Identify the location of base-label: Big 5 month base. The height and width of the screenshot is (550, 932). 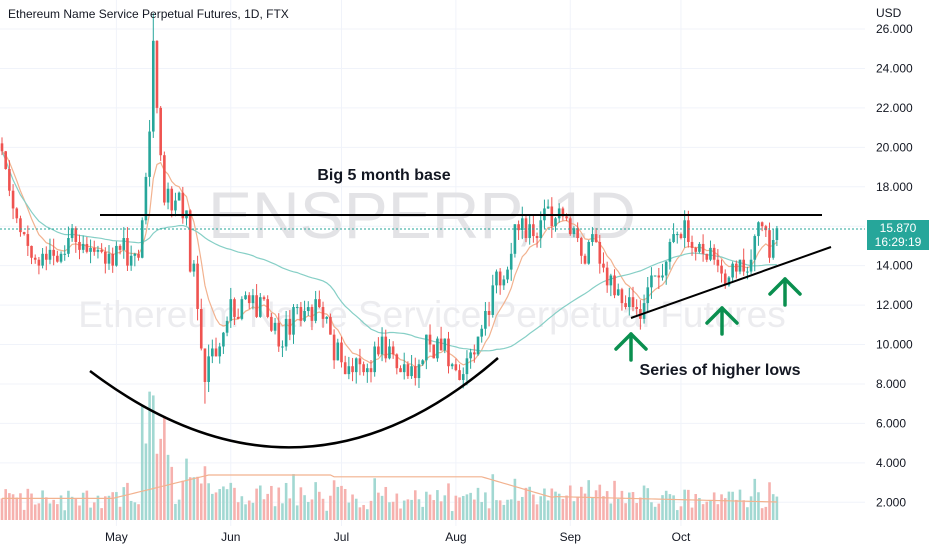
(383, 175).